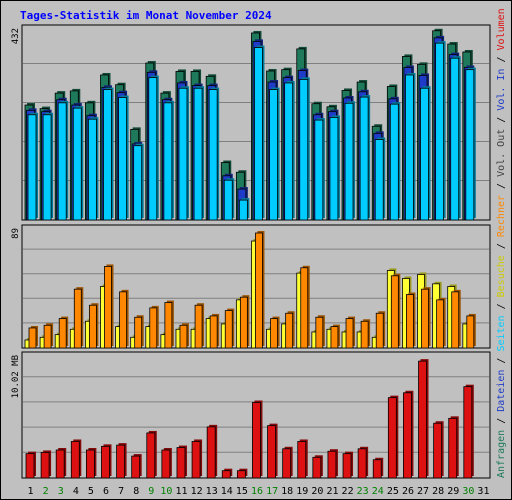 The width and height of the screenshot is (512, 500). I want to click on legend-entry: Volumen, so click(501, 29).